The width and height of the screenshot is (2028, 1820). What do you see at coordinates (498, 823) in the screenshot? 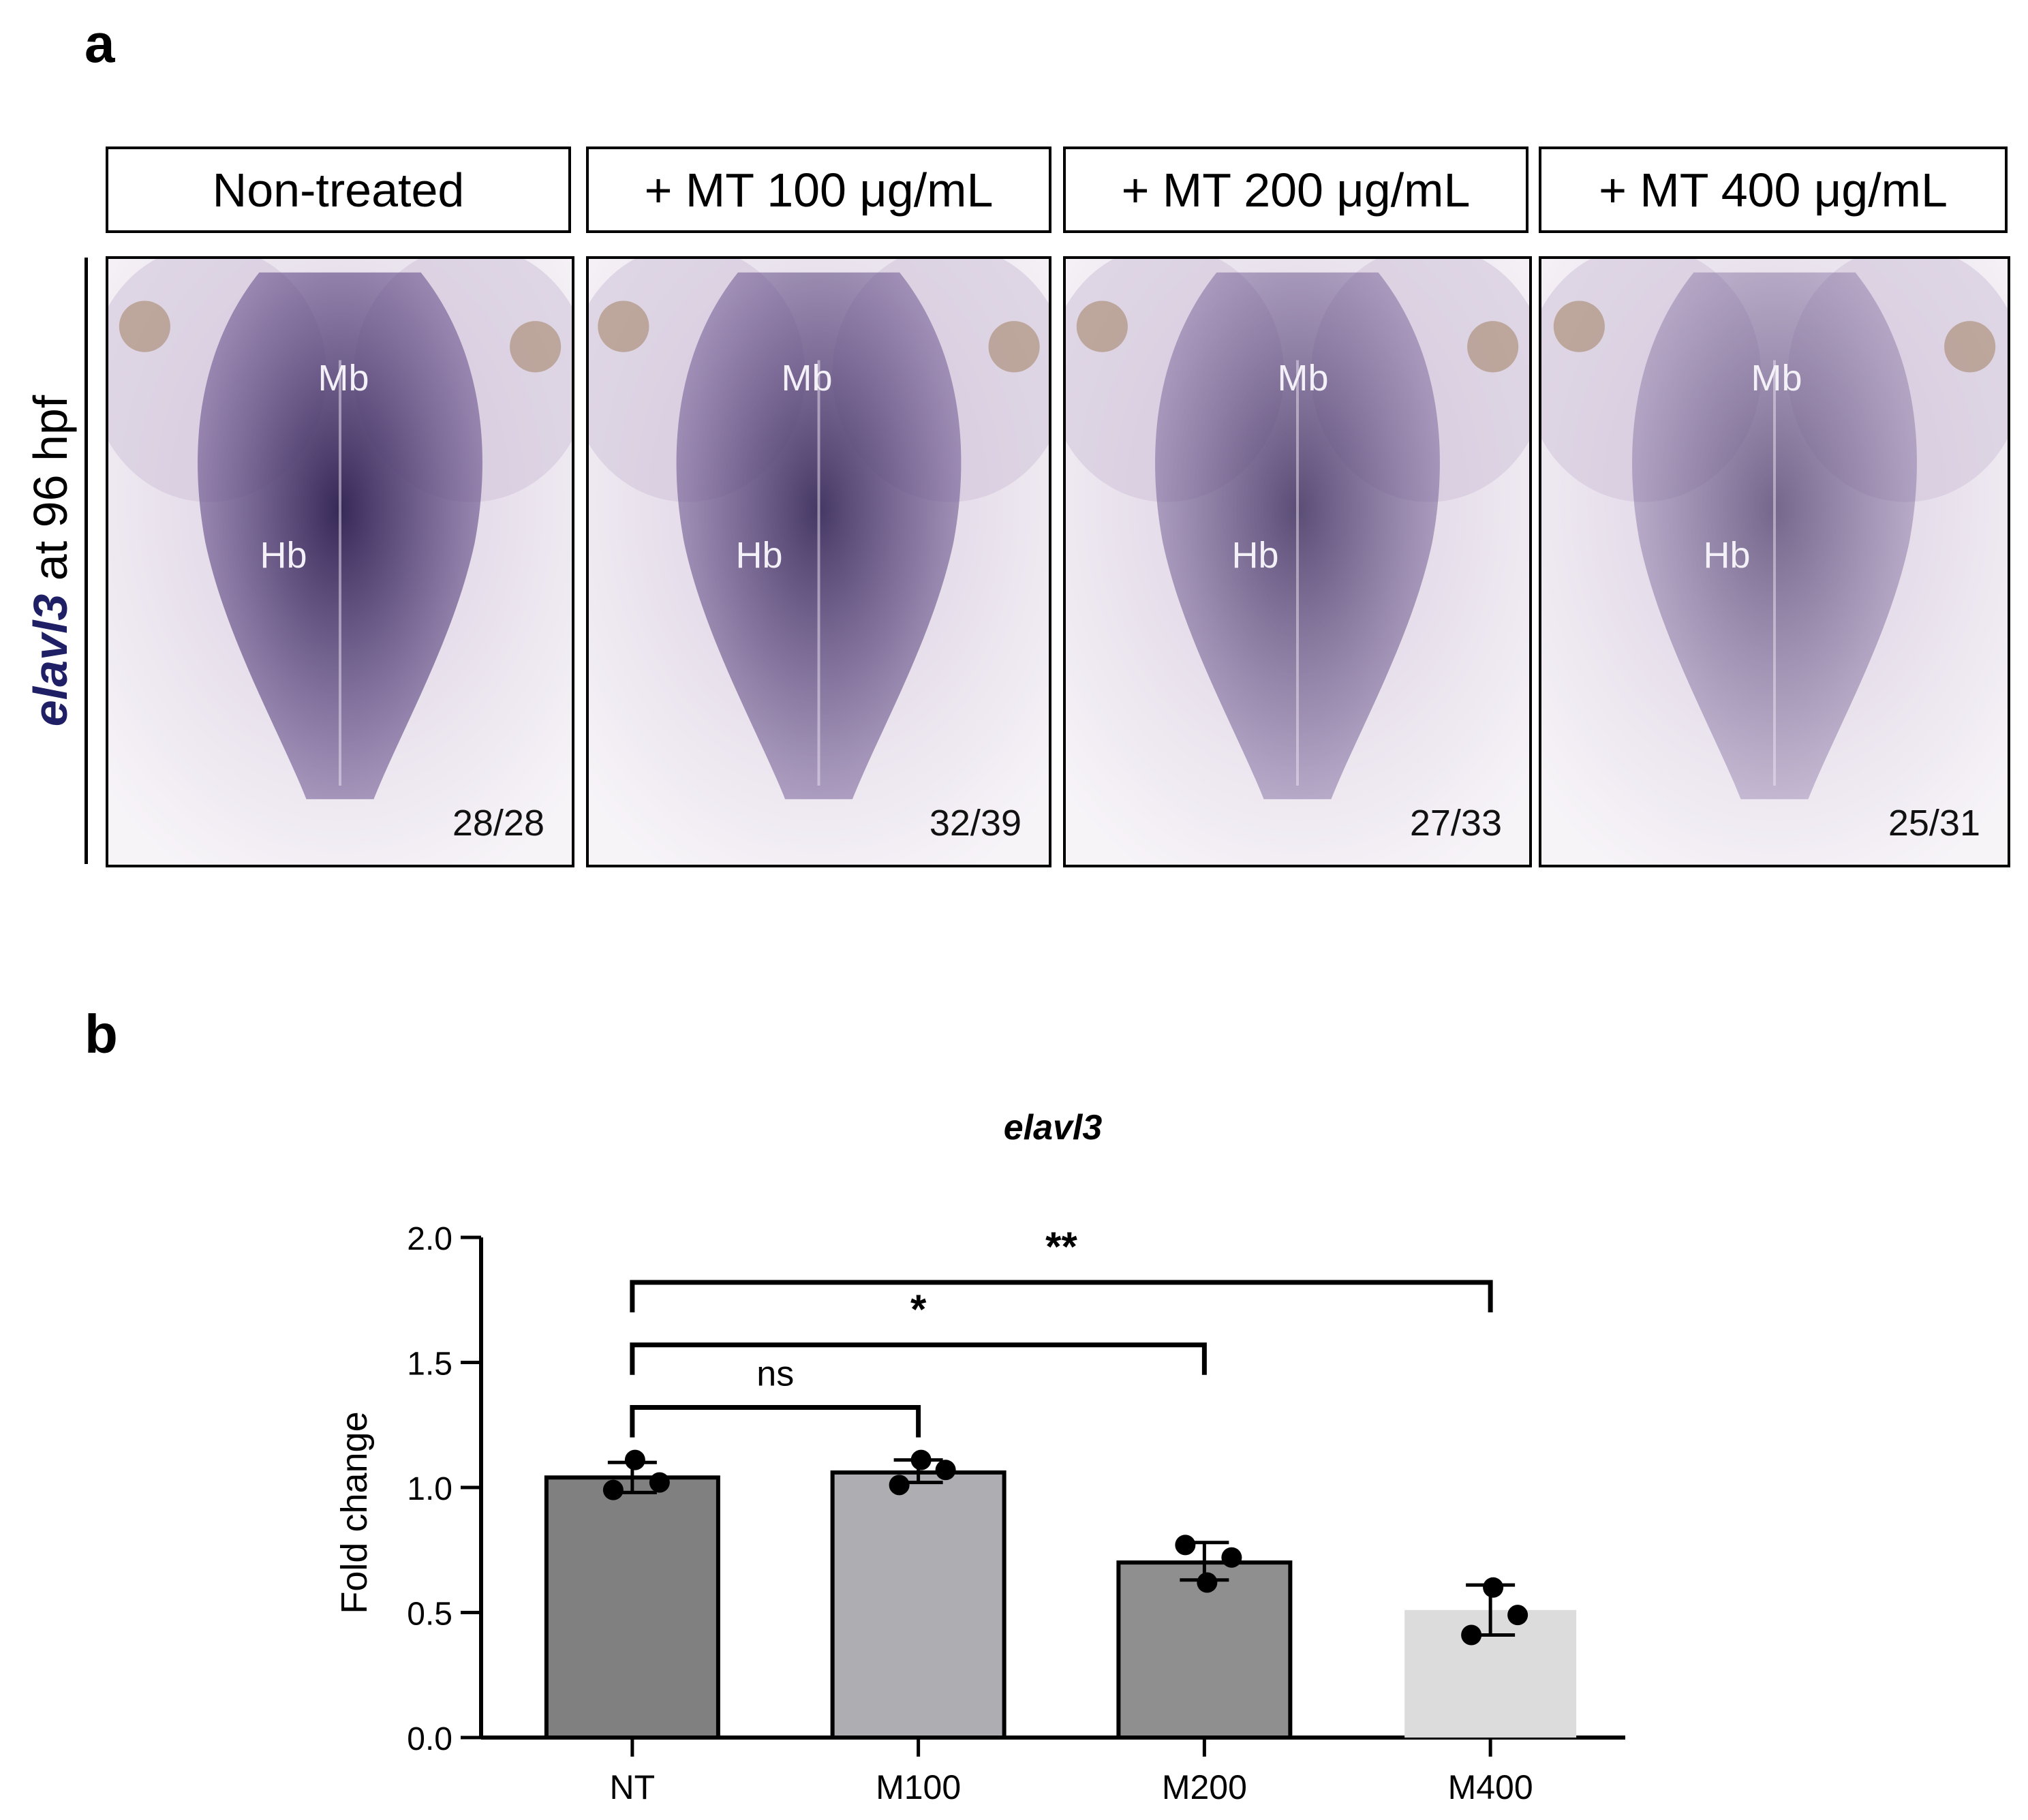
I see `embryo-count: 28/28` at bounding box center [498, 823].